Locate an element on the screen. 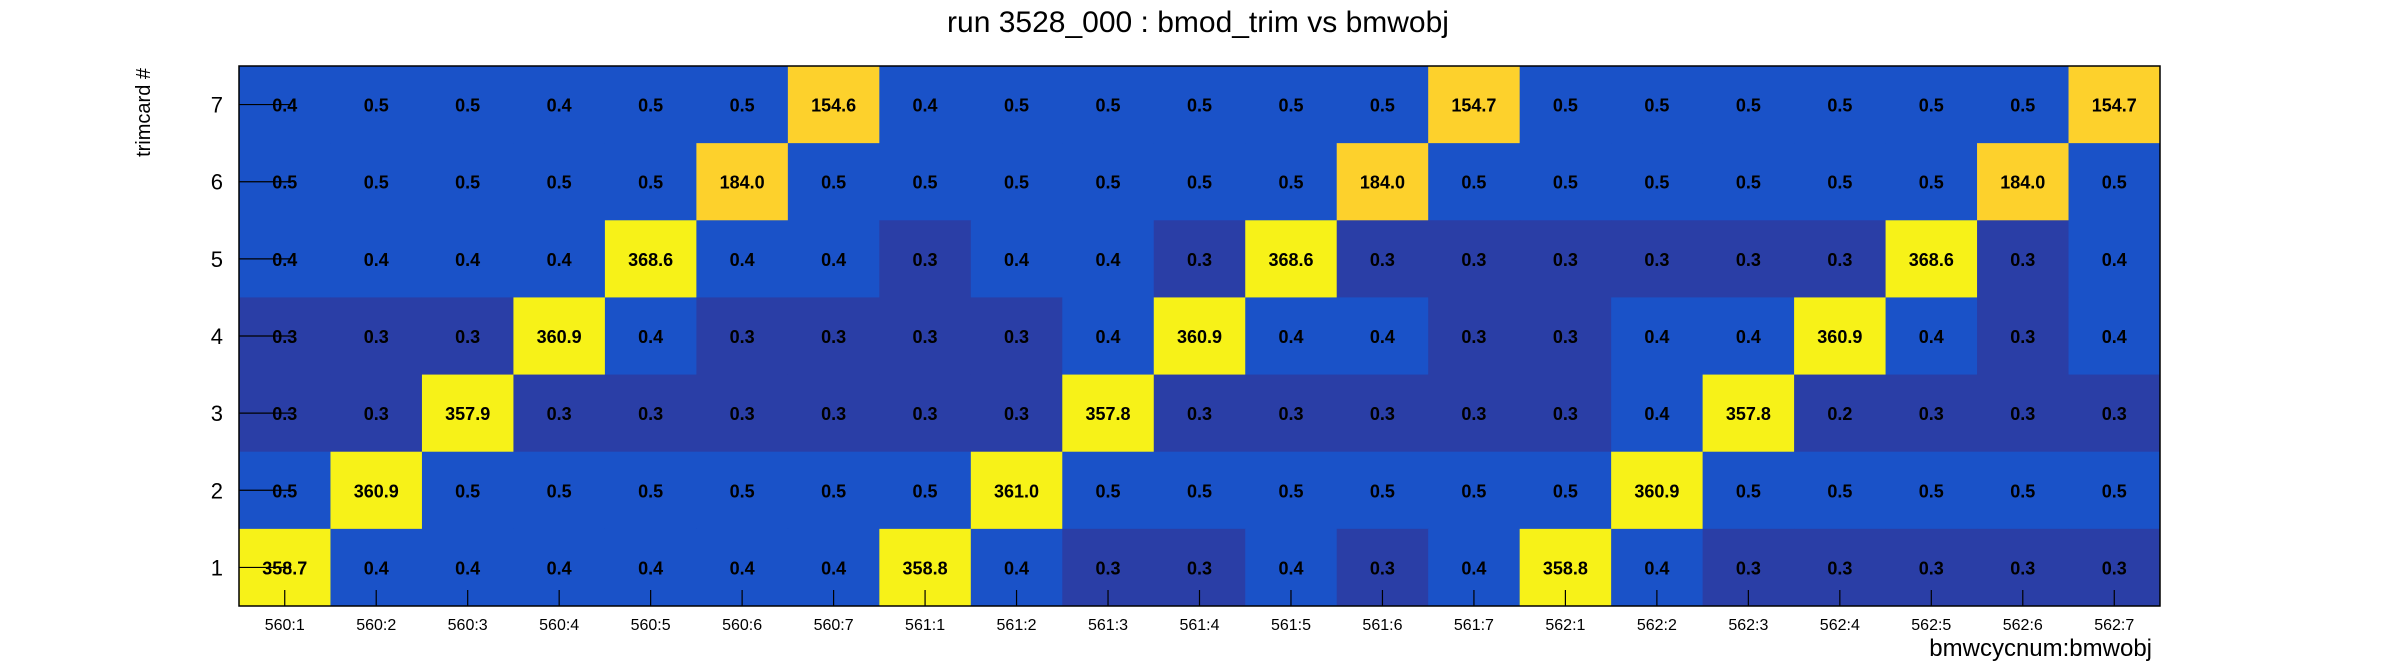 The width and height of the screenshot is (2396, 672). x-tick-label: 561:7 is located at coordinates (1474, 625).